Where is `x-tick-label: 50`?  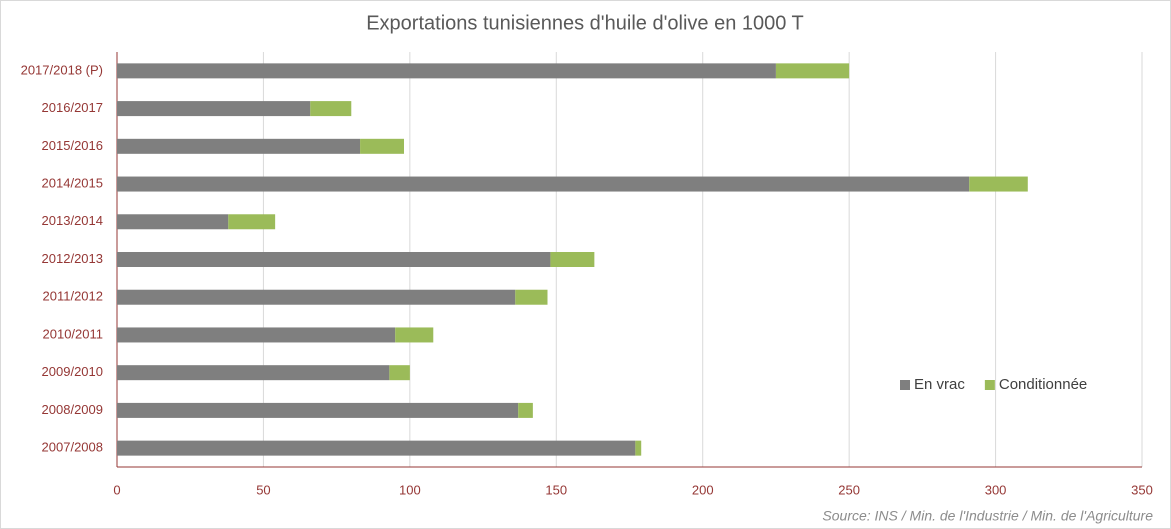 x-tick-label: 50 is located at coordinates (263, 489).